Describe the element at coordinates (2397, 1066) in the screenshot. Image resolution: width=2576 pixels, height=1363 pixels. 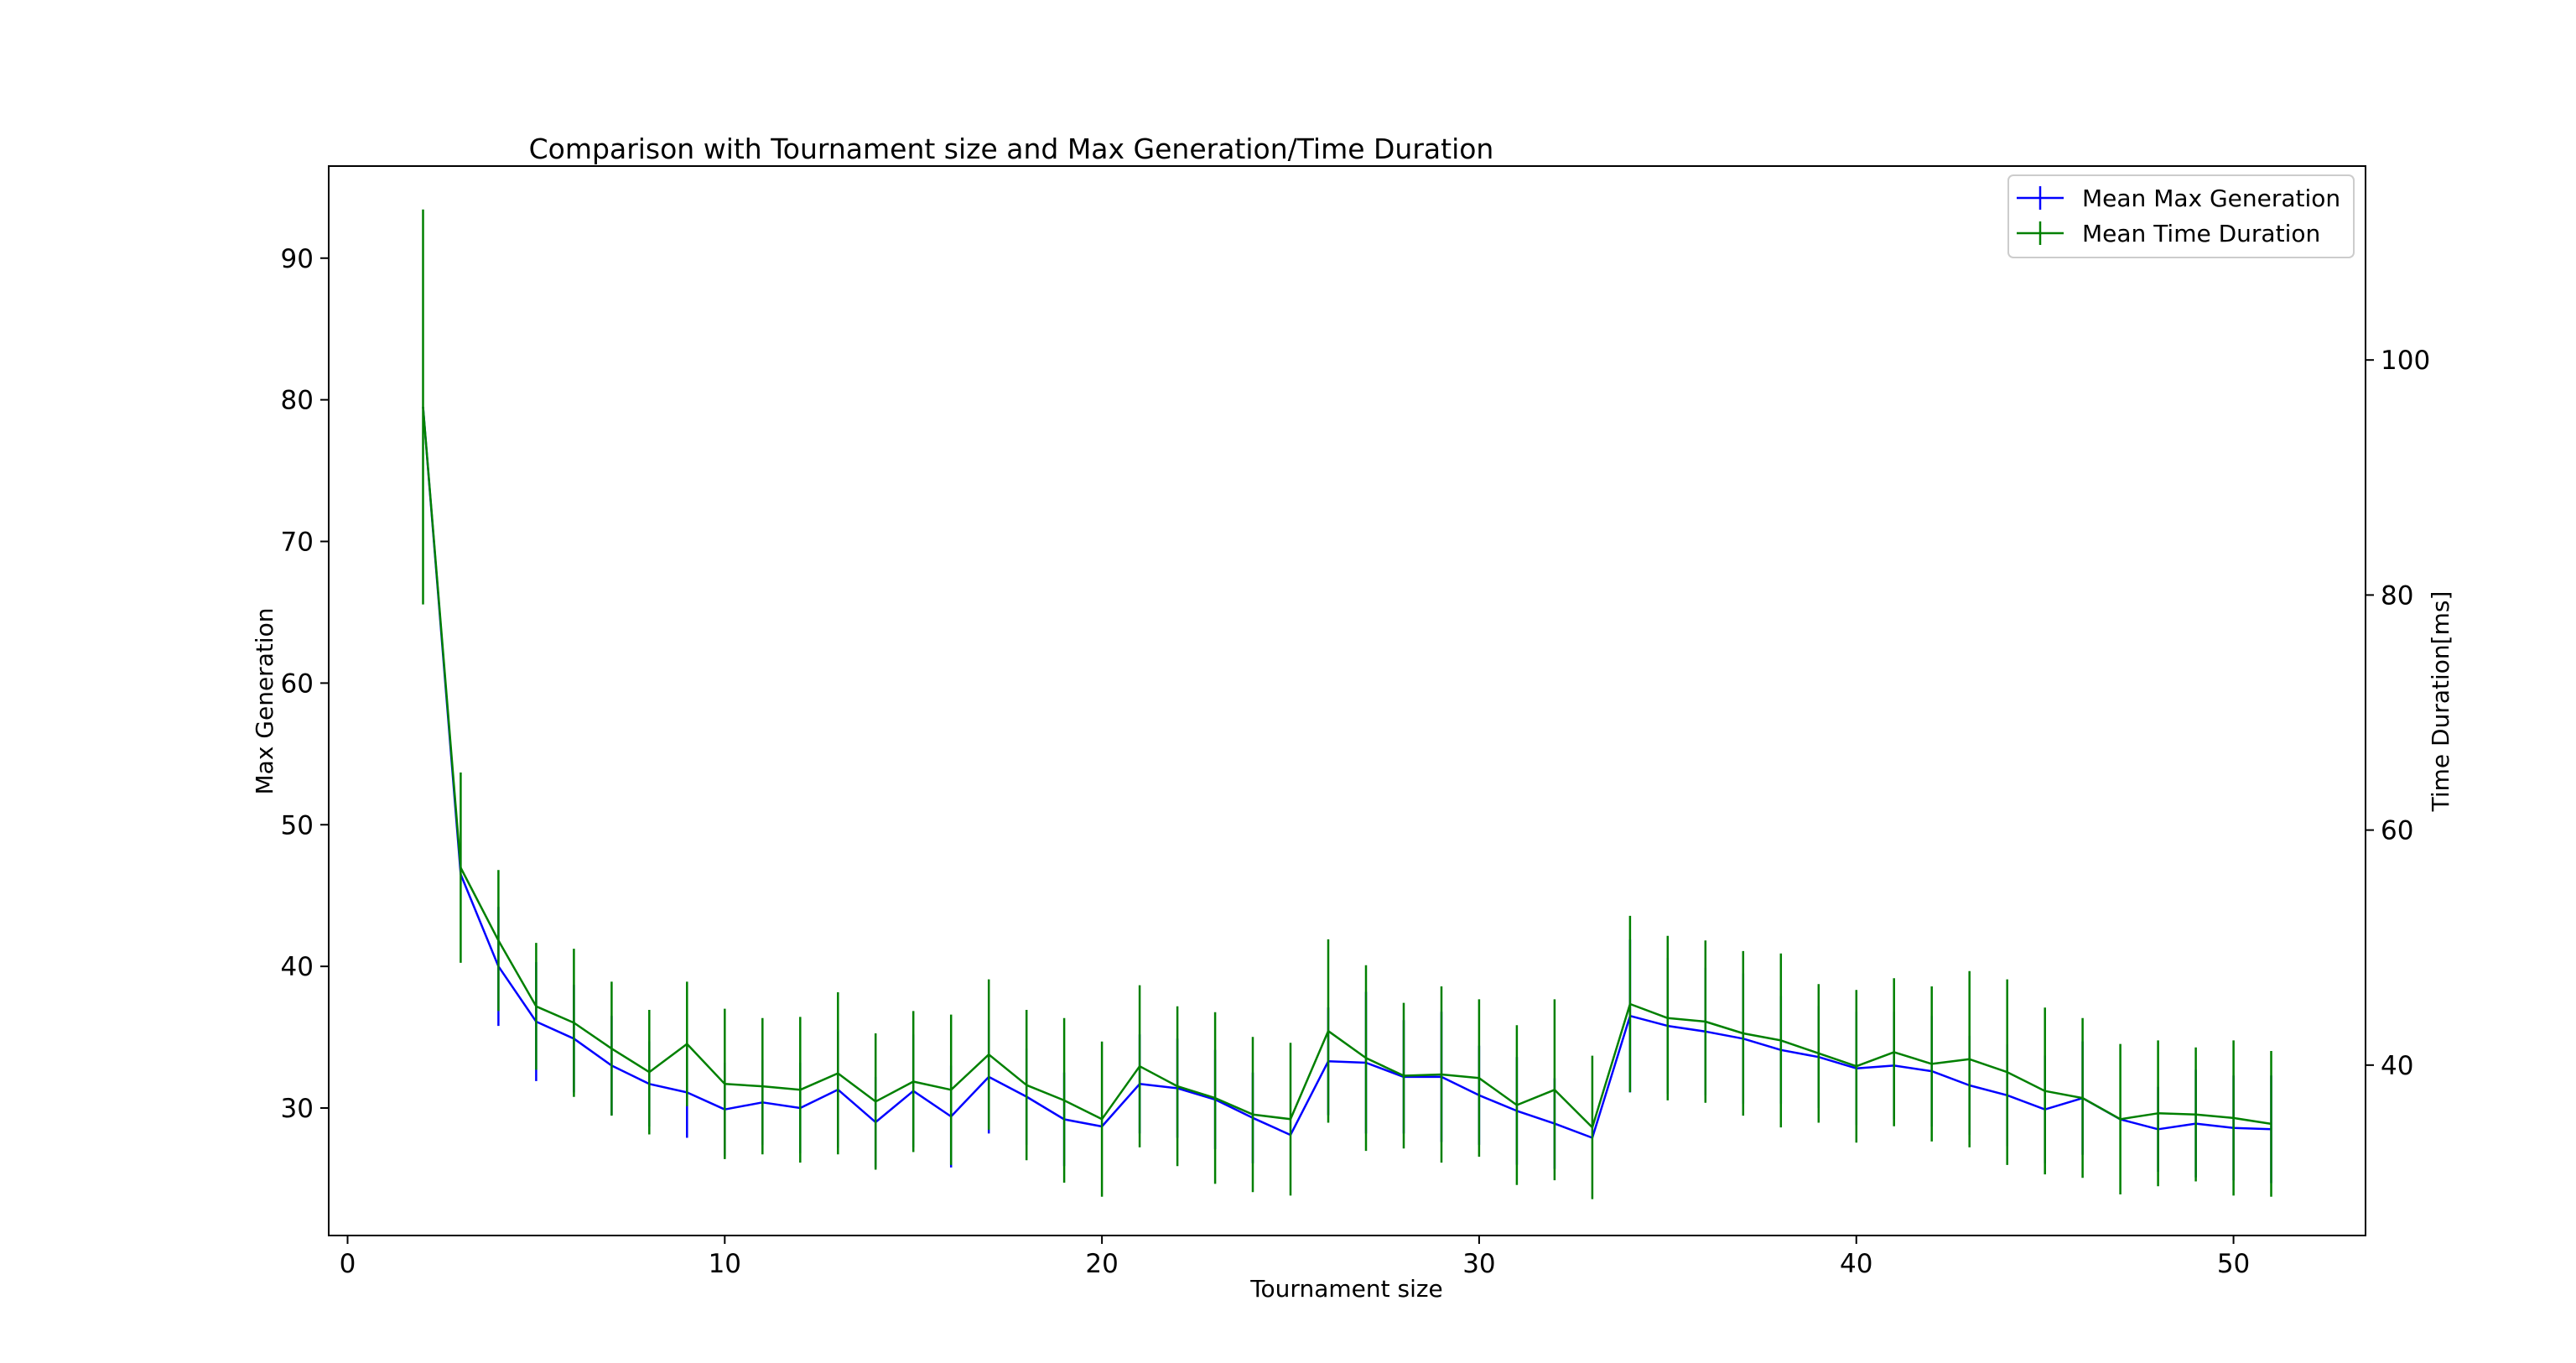
I see `y-right-tick-label: 40` at that location.